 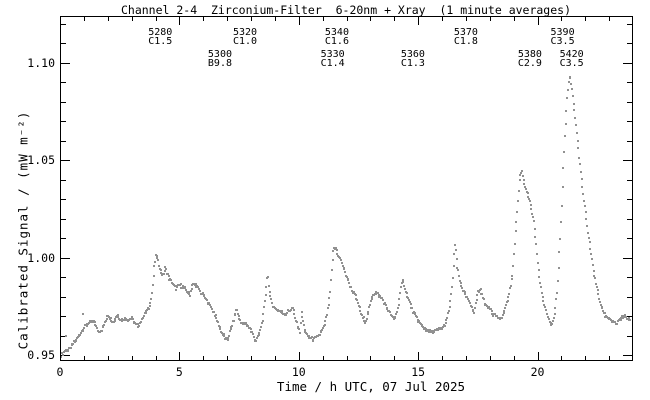 I want to click on flare-noaa-number: 5360, so click(x=412, y=54).